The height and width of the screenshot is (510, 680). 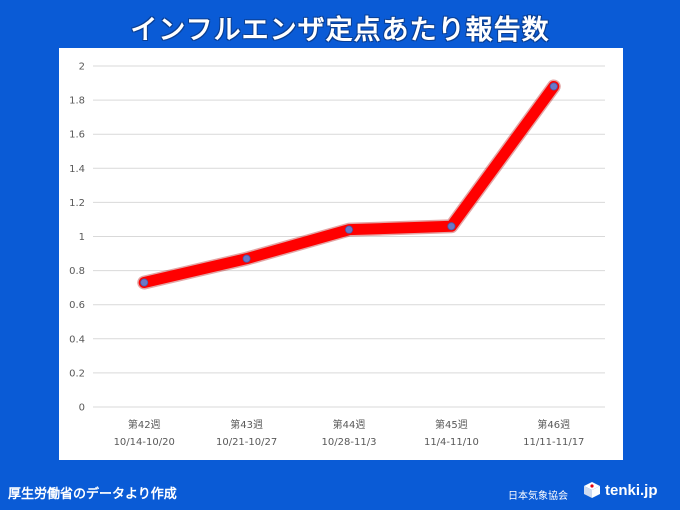 What do you see at coordinates (349, 442) in the screenshot?
I see `x-tick-range-label: 10/28-11/3` at bounding box center [349, 442].